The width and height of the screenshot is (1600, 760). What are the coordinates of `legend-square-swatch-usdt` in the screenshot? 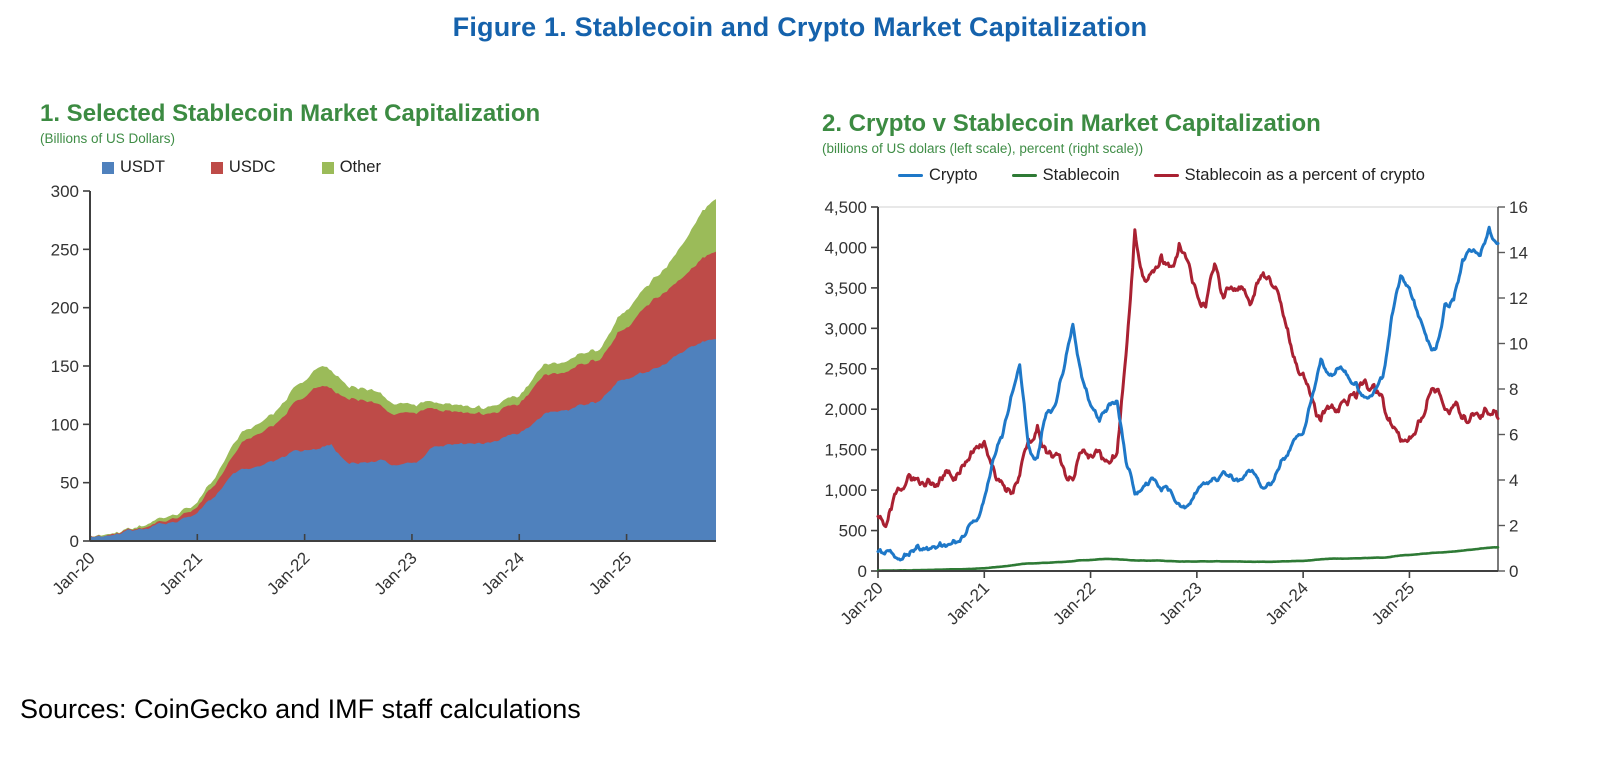 It's located at (108, 167).